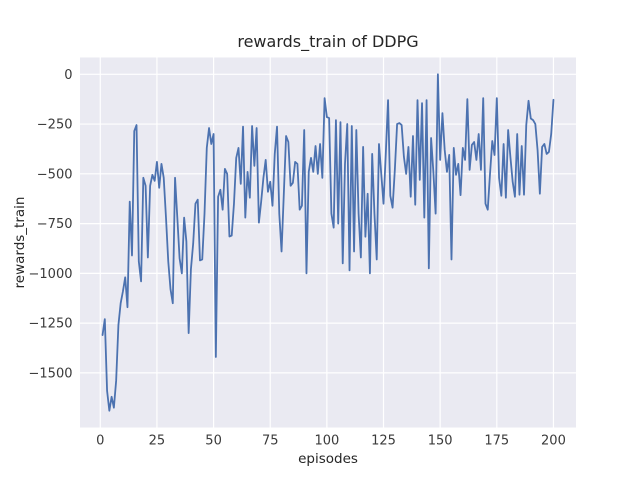  I want to click on y-axis-ticks: 0 −250 −500 −750 −1000 −1250 −1500, so click(51, 225).